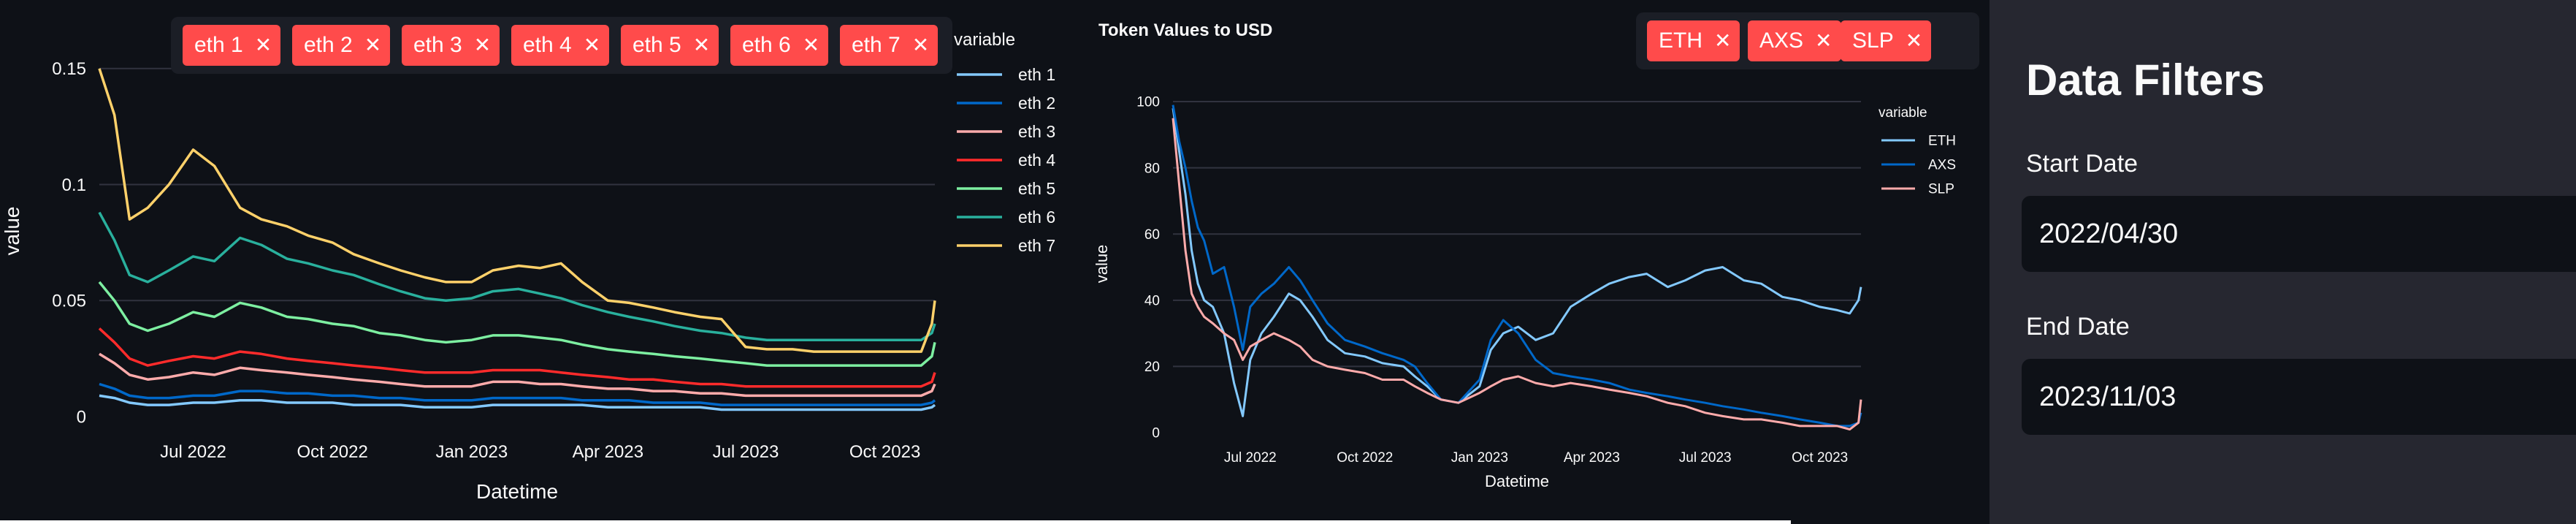 Image resolution: width=2576 pixels, height=524 pixels. What do you see at coordinates (69, 69) in the screenshot?
I see `y-tick-label: 0.15` at bounding box center [69, 69].